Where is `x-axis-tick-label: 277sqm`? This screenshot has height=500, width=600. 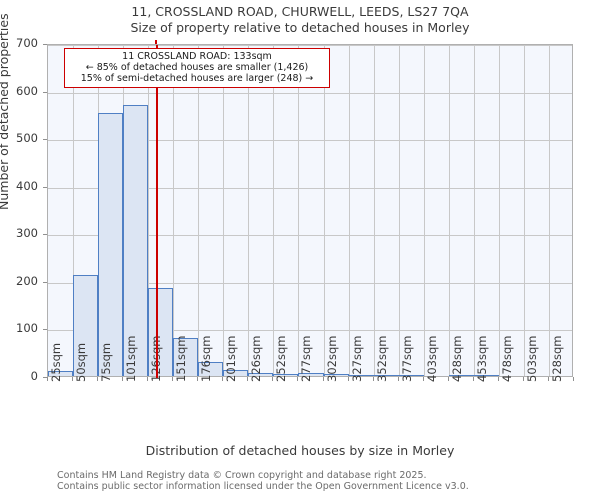
x-axis-tick-label: 277sqm is located at coordinates (306, 358).